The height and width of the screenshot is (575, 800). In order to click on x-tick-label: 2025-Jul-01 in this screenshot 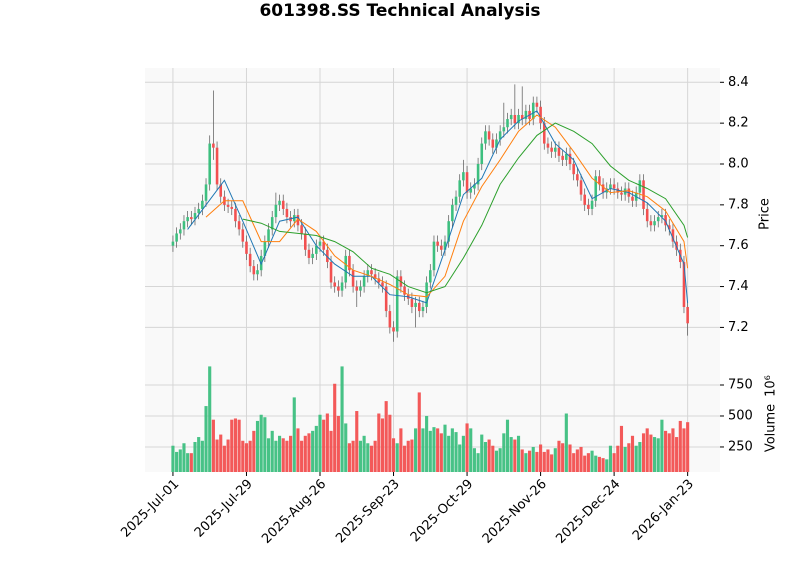, I will do `click(150, 509)`.